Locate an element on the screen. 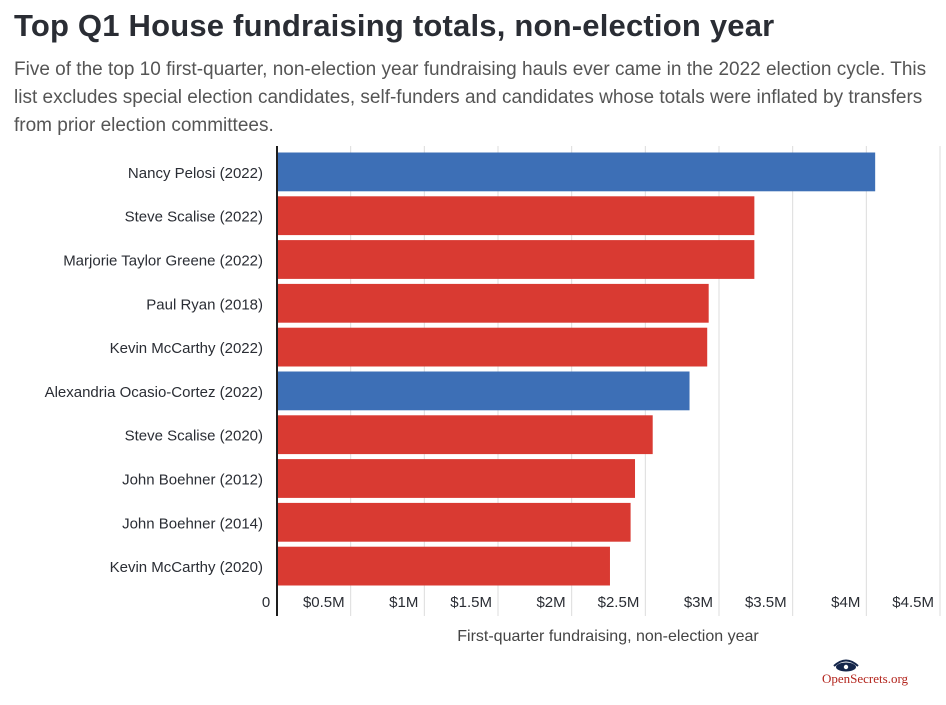 This screenshot has width=946, height=705. x-tick-label: $2.5M is located at coordinates (619, 602).